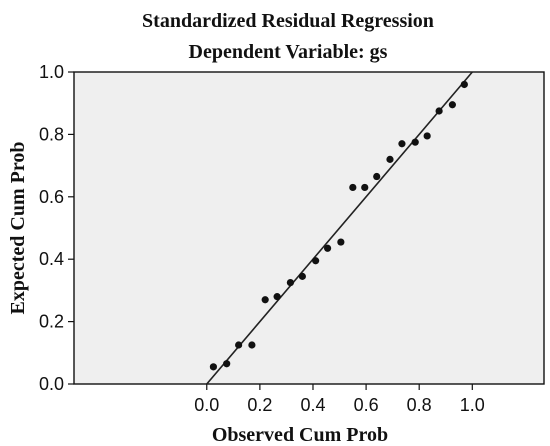 This screenshot has width=550, height=446. I want to click on y-tick-label: 0.8, so click(51, 134).